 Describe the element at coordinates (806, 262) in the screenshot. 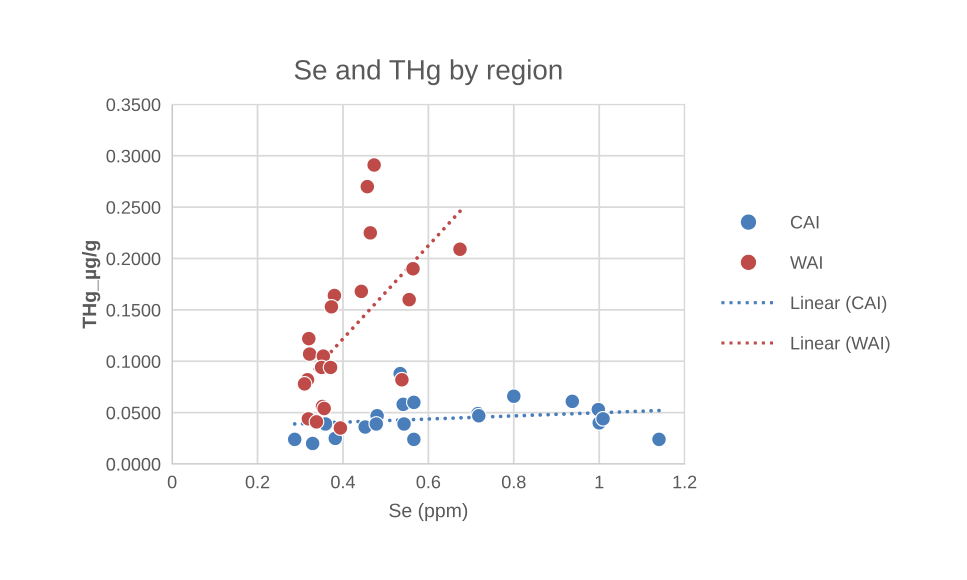

I see `legend-label: WAI` at that location.